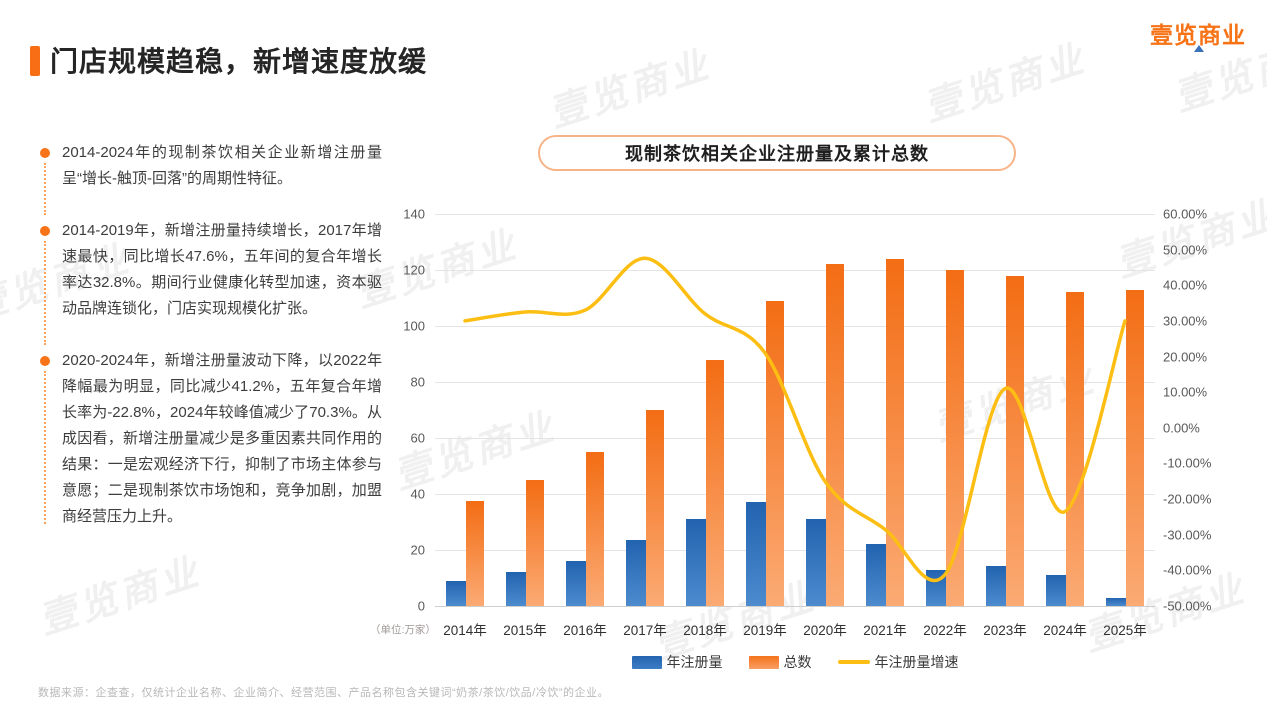  What do you see at coordinates (414, 214) in the screenshot?
I see `y-axis-left-tick: 140` at bounding box center [414, 214].